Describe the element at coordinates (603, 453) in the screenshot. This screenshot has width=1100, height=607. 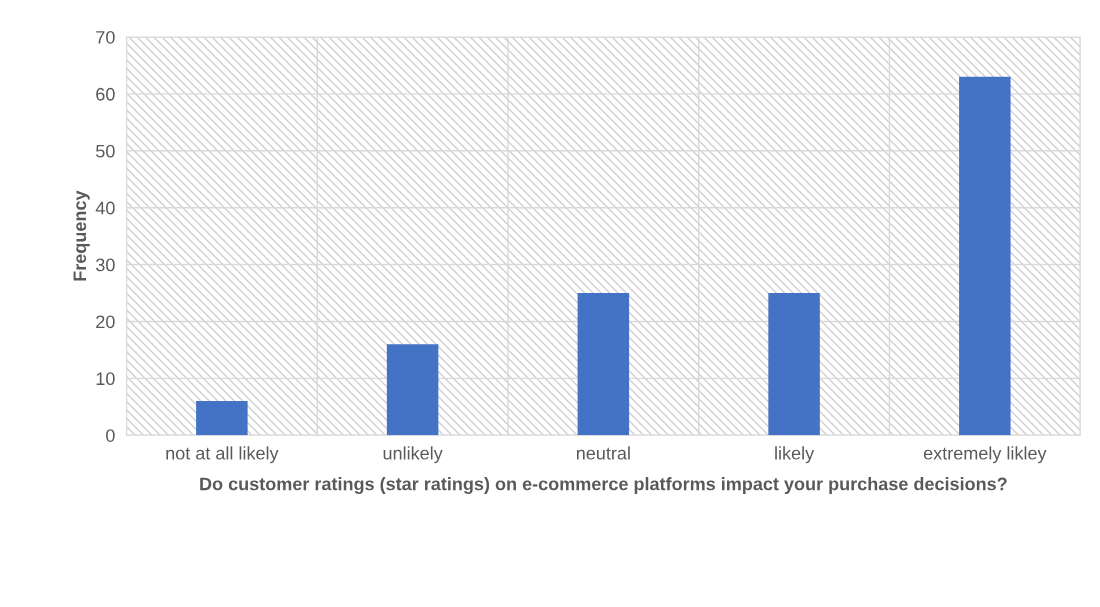
I see `x-tick-label: neutral` at that location.